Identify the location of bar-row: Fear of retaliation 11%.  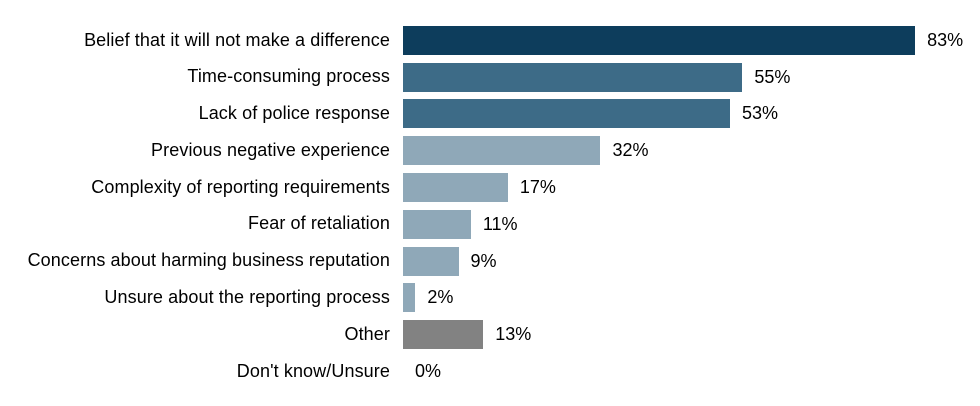
(490, 224).